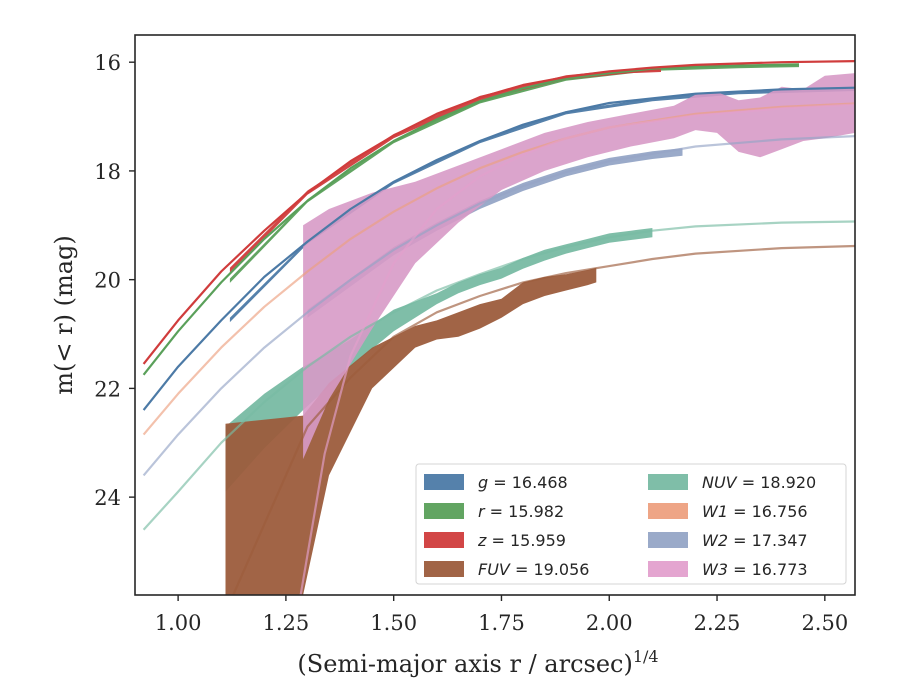  What do you see at coordinates (668, 540) in the screenshot?
I see `legend-swatch-W2` at bounding box center [668, 540].